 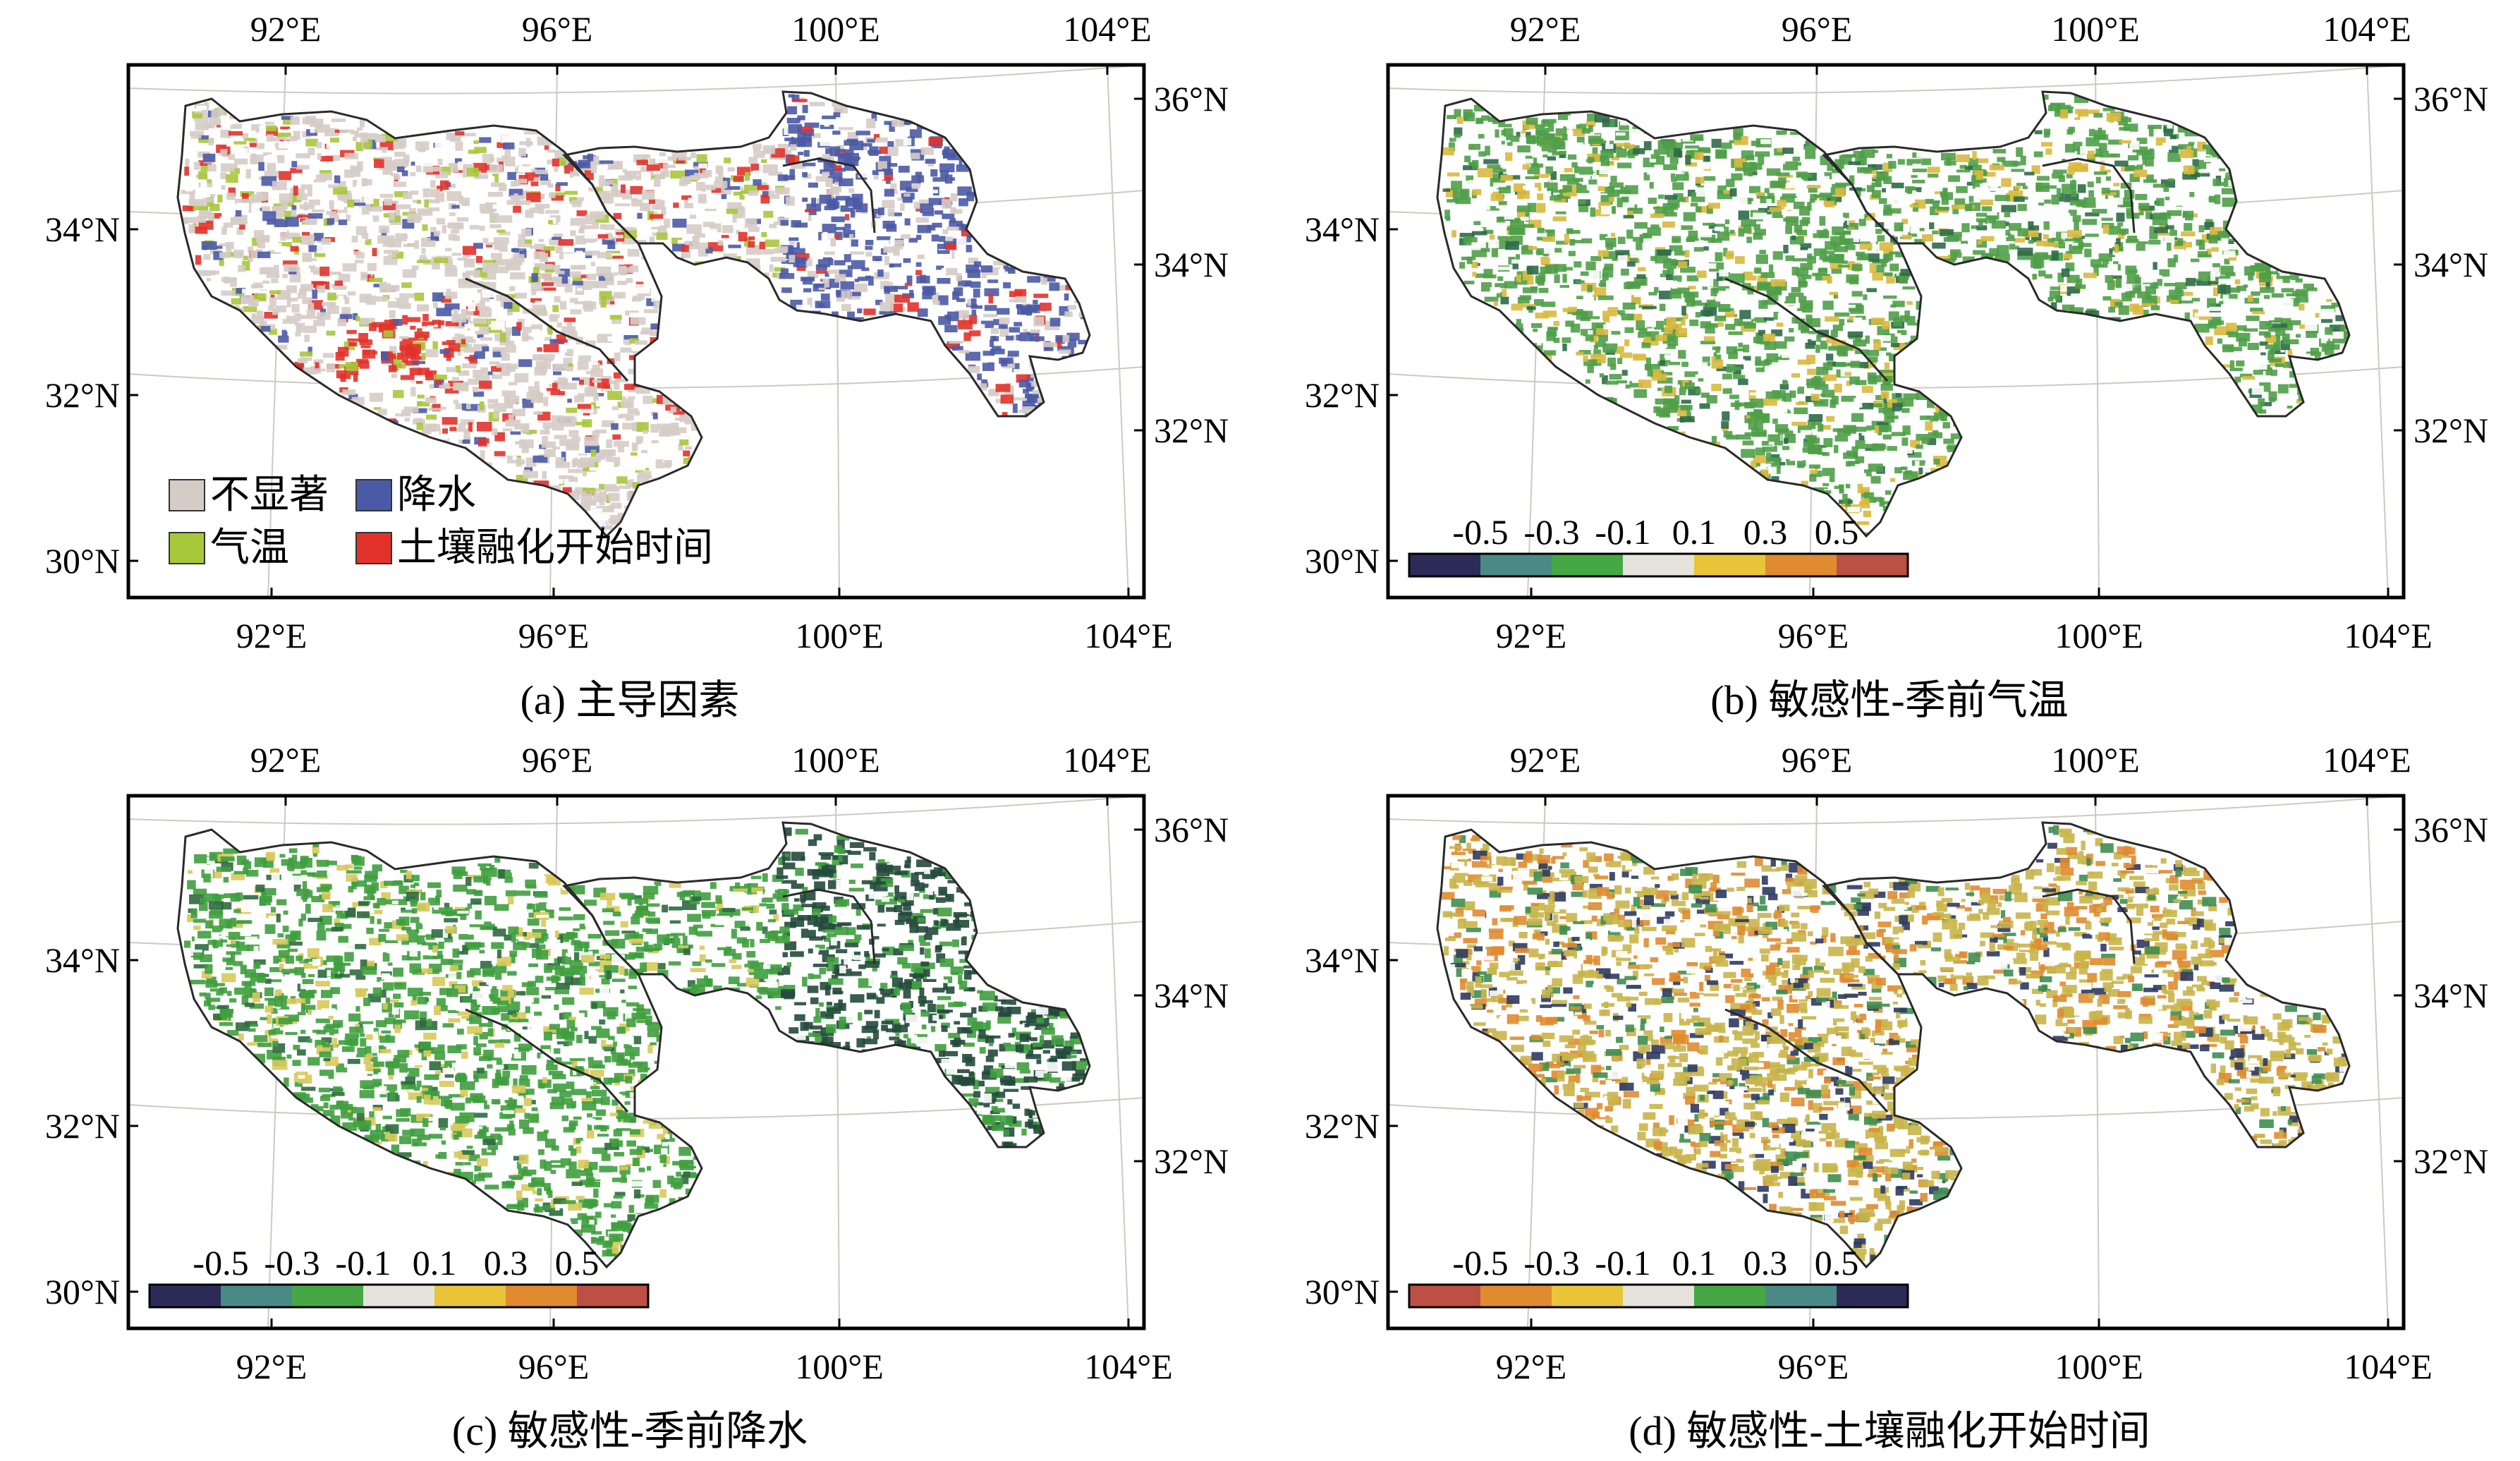 What do you see at coordinates (286, 760) in the screenshot?
I see `lon-label-top: 92°E` at bounding box center [286, 760].